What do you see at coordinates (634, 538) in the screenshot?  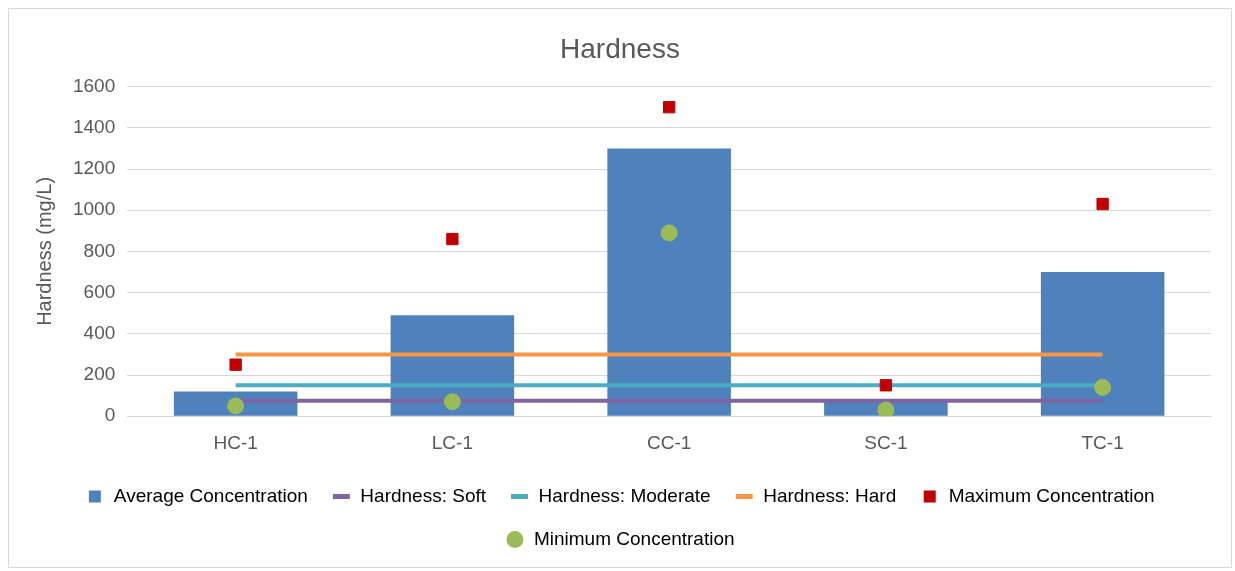 I see `legend-label: Minimum Concentration` at bounding box center [634, 538].